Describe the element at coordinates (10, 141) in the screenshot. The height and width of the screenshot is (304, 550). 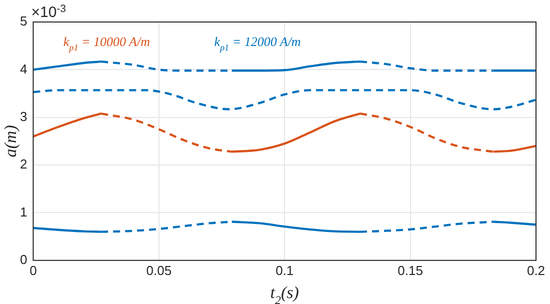
I see `y-axis-title: a(m)` at that location.